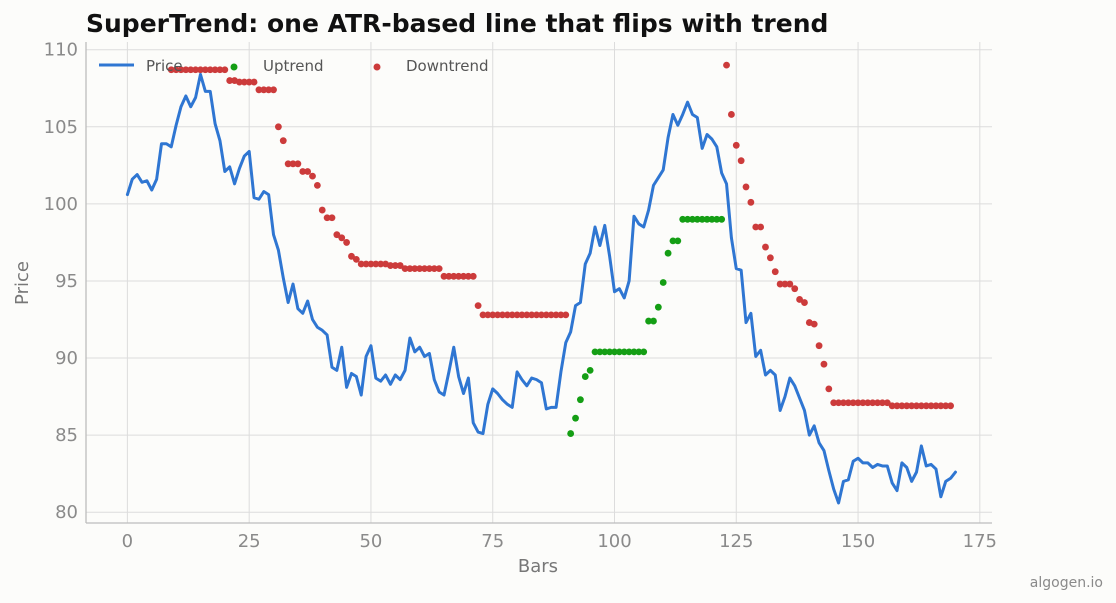 The height and width of the screenshot is (603, 1116). I want to click on y-axis-label: Price, so click(22, 283).